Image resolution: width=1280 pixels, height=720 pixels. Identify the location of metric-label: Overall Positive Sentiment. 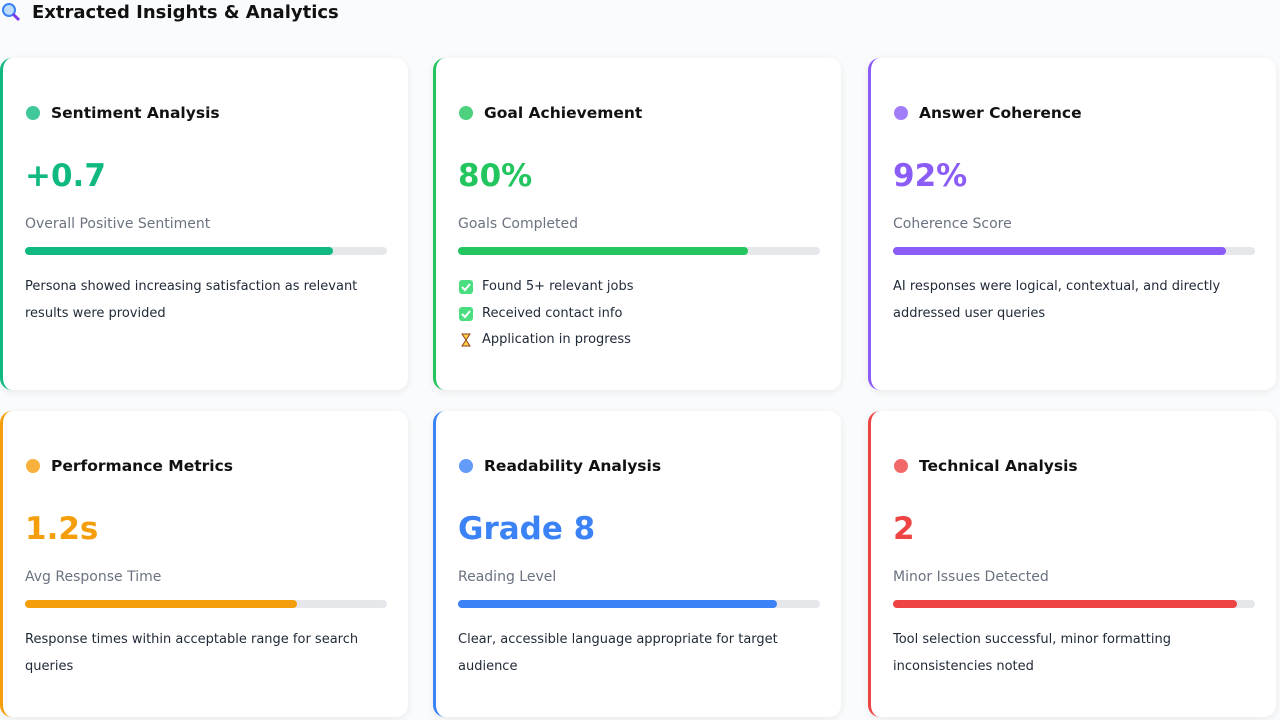
(118, 224).